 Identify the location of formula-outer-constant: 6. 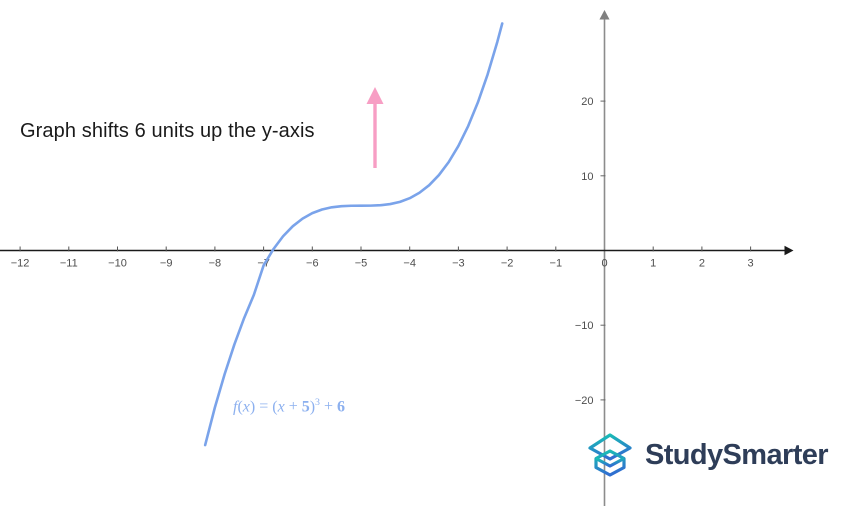
(341, 407).